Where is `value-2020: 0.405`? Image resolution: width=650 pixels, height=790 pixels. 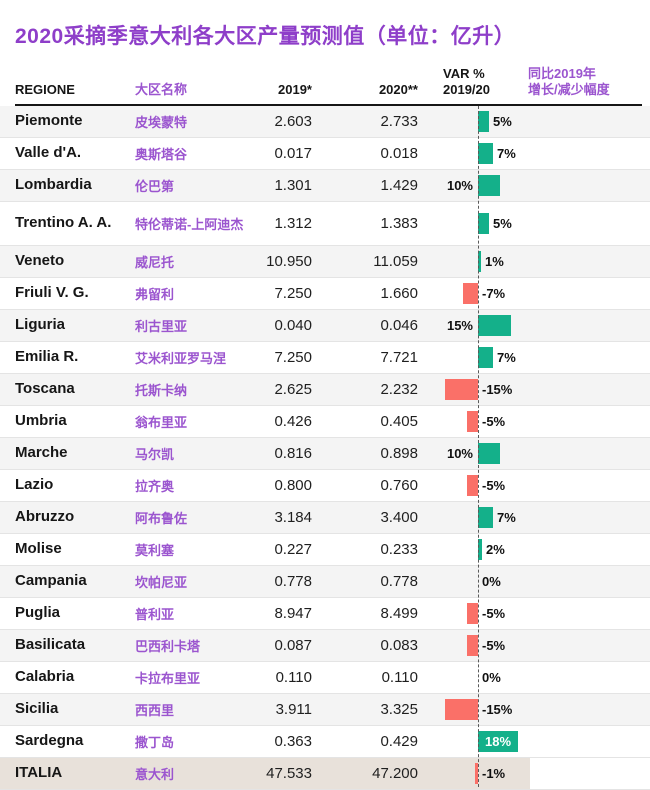 value-2020: 0.405 is located at coordinates (399, 421).